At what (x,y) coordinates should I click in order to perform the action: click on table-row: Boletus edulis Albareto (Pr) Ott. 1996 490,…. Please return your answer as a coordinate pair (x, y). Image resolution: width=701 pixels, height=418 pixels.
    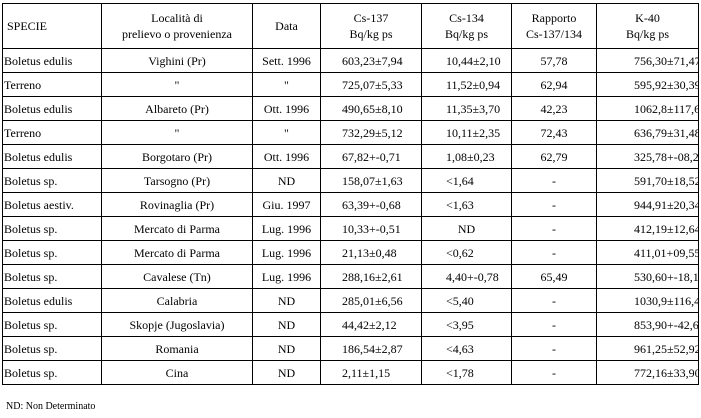
    Looking at the image, I should click on (350, 108).